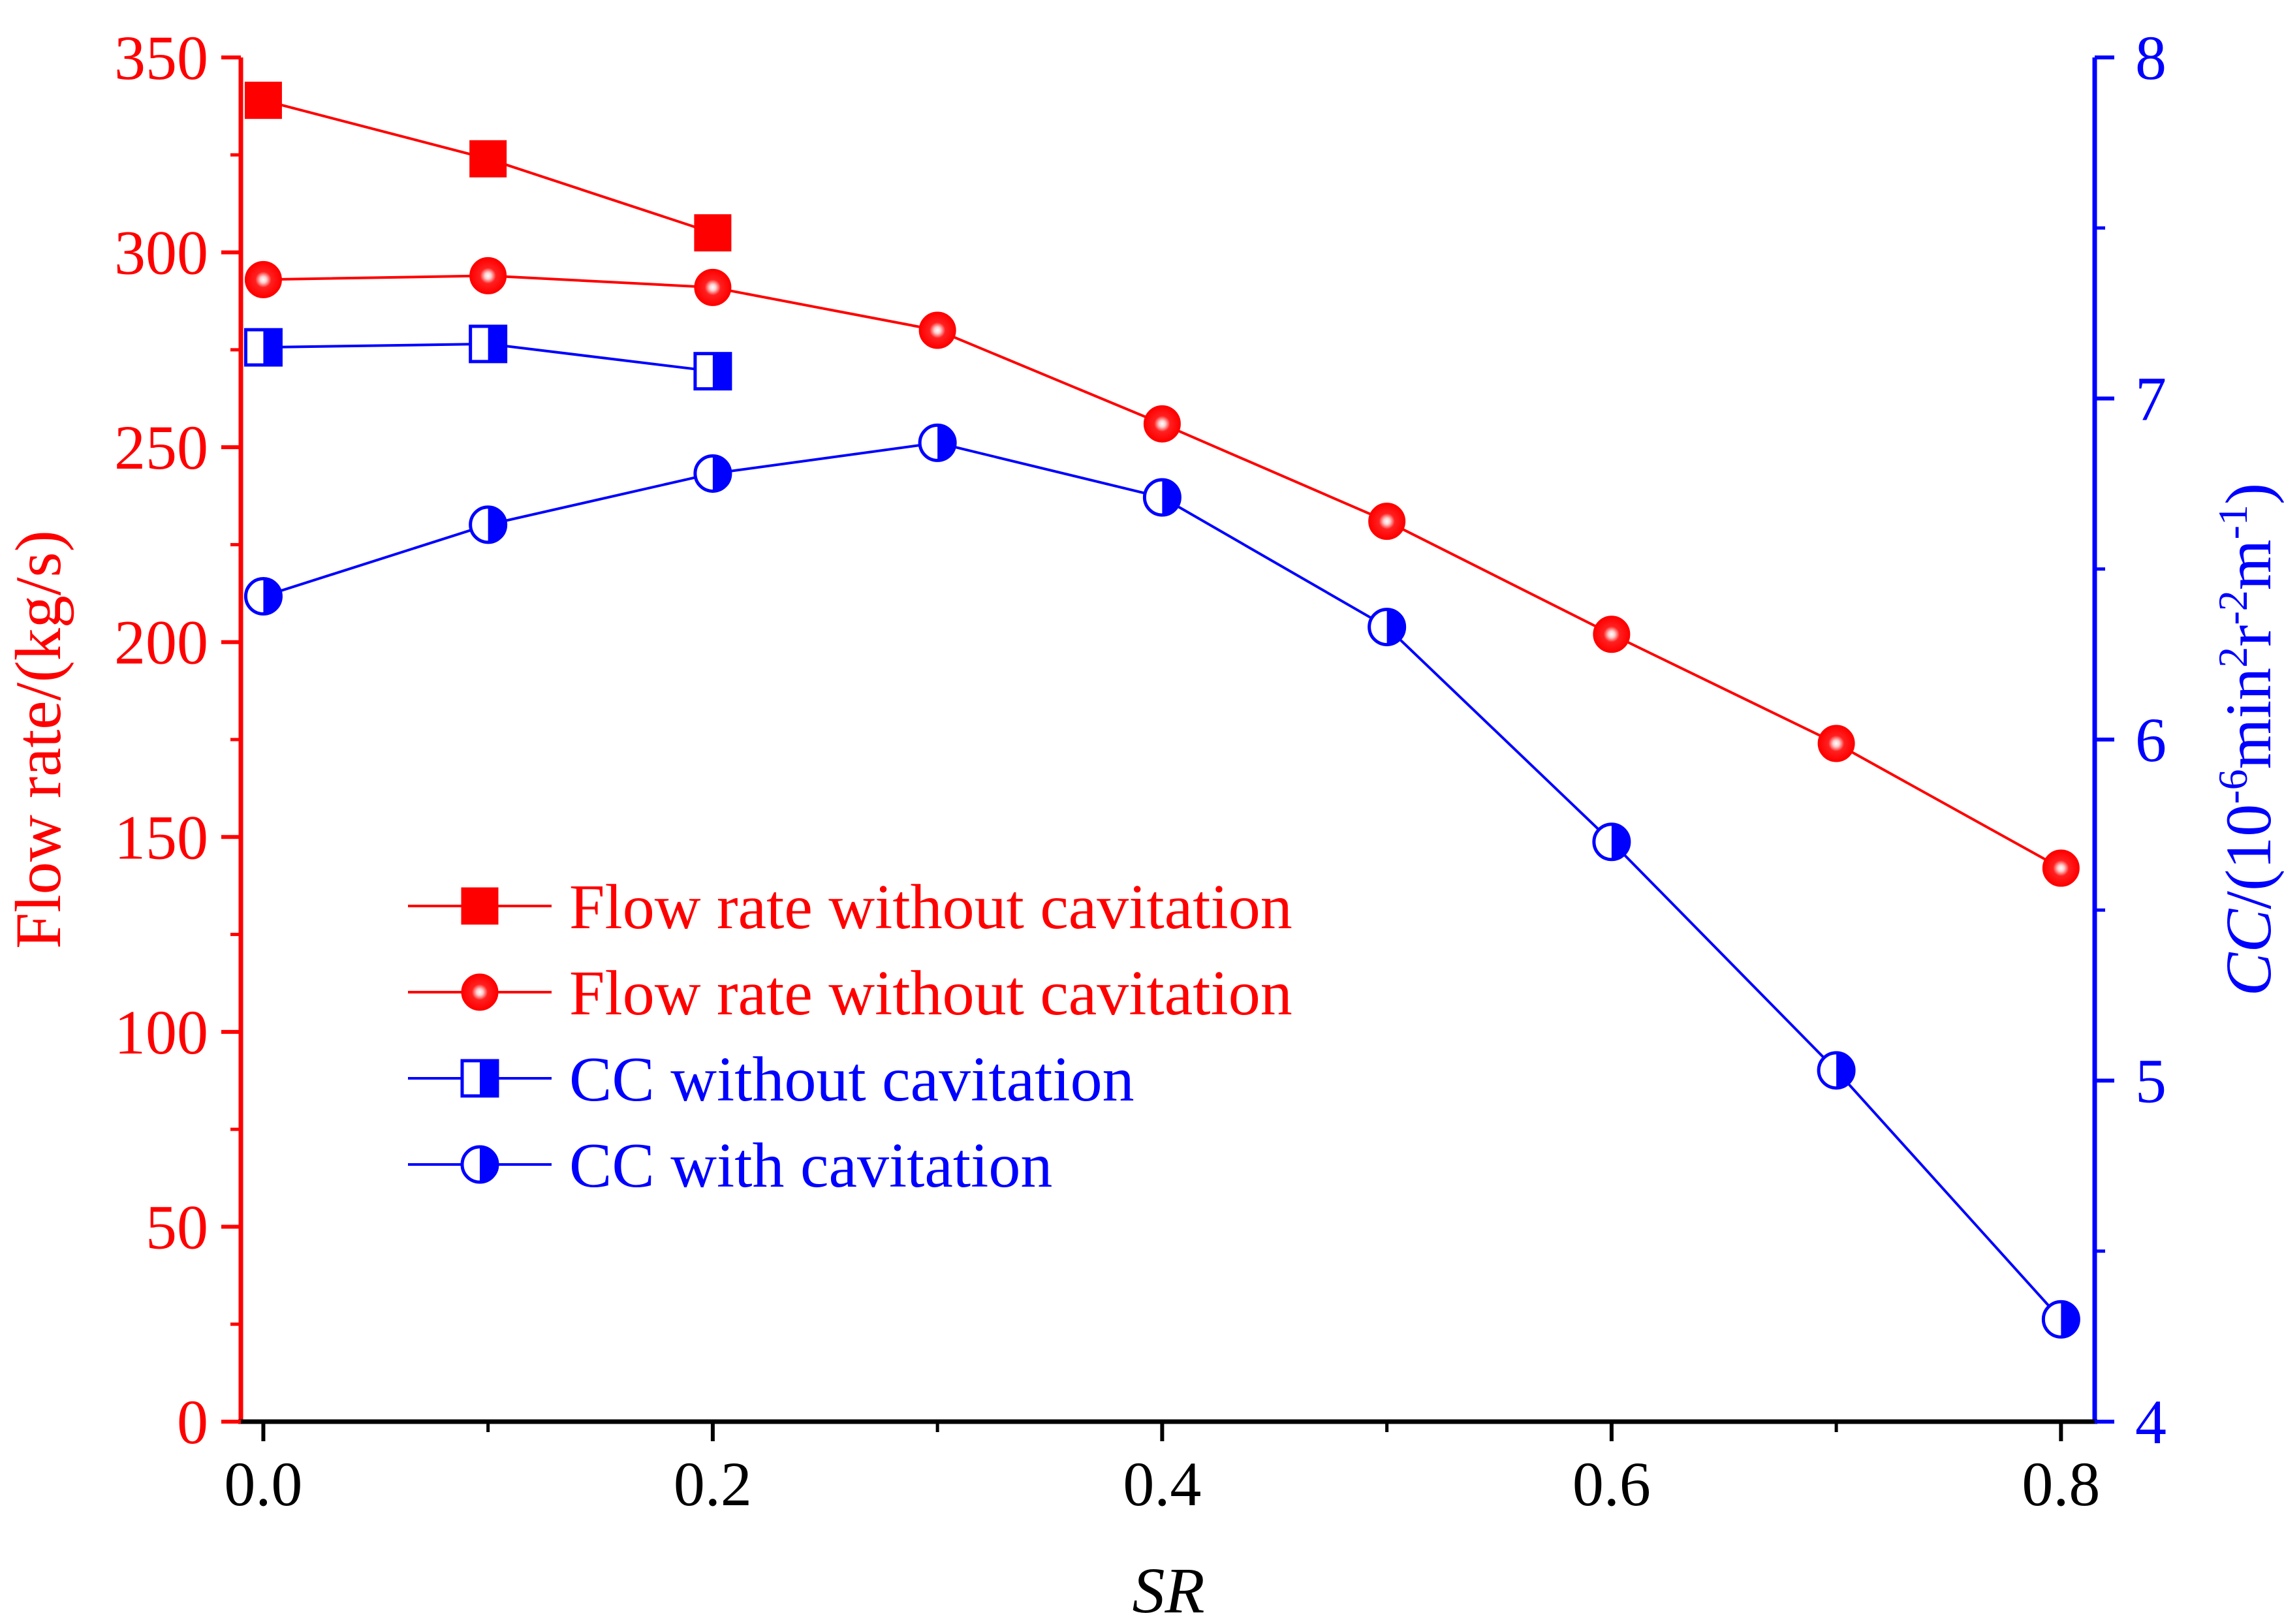 Image resolution: width=2284 pixels, height=1624 pixels. I want to click on right-tick-label: 5, so click(2151, 1081).